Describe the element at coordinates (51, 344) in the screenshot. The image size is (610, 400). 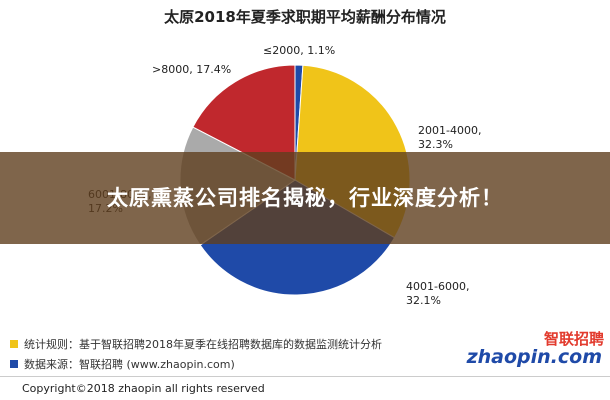
I see `rule-label: 统计规则：` at that location.